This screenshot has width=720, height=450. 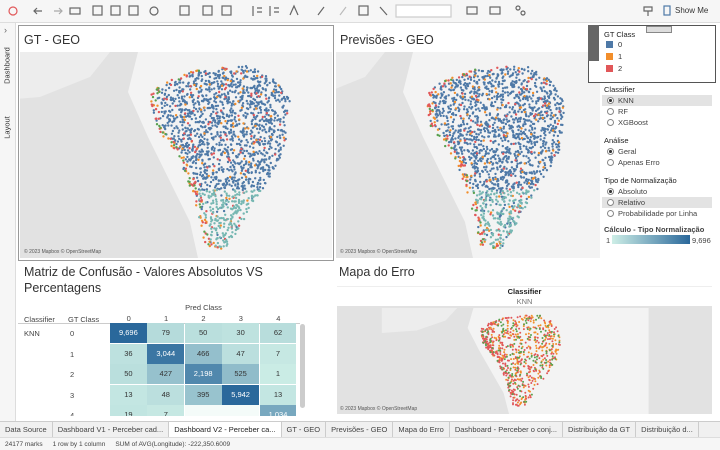 What do you see at coordinates (278, 374) in the screenshot?
I see `matrix-cell: 1` at bounding box center [278, 374].